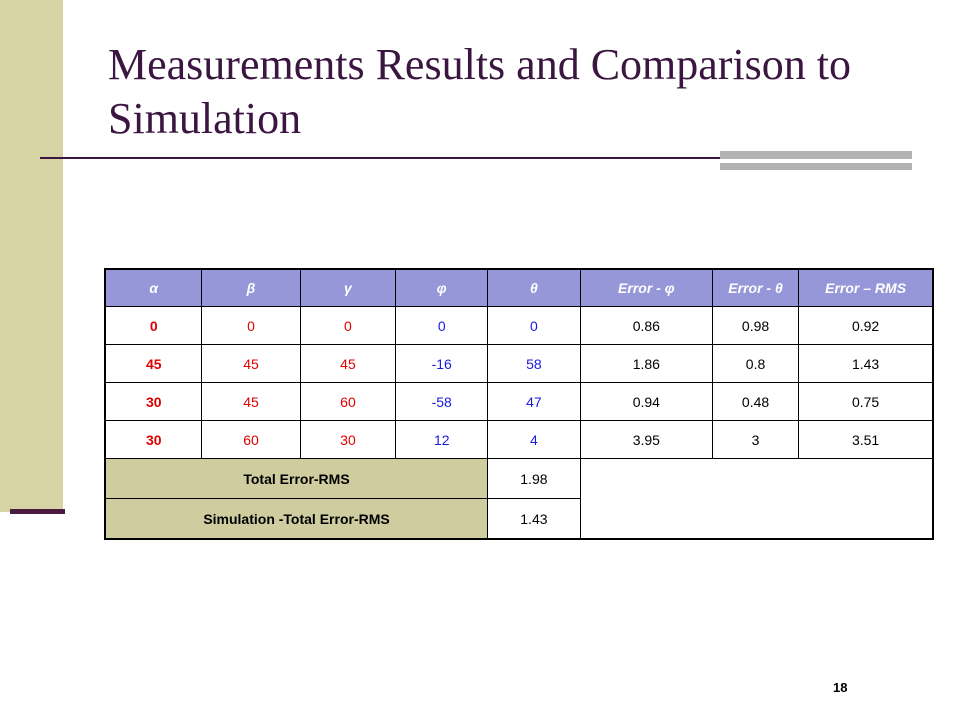 This screenshot has height=720, width=960. What do you see at coordinates (756, 499) in the screenshot?
I see `summary-blank-area` at bounding box center [756, 499].